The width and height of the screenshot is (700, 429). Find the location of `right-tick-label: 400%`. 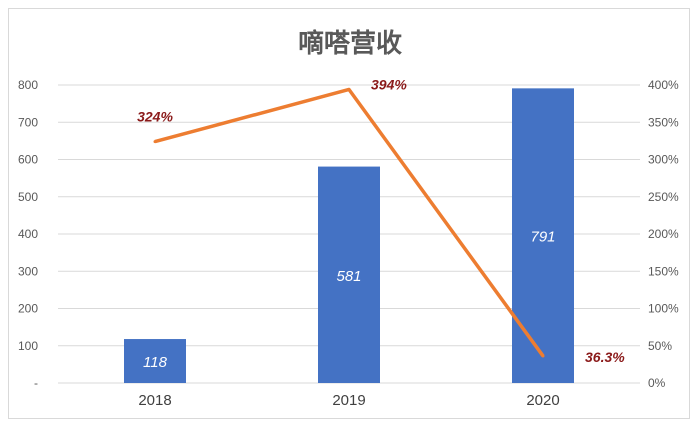

right-tick-label: 400% is located at coordinates (663, 85).